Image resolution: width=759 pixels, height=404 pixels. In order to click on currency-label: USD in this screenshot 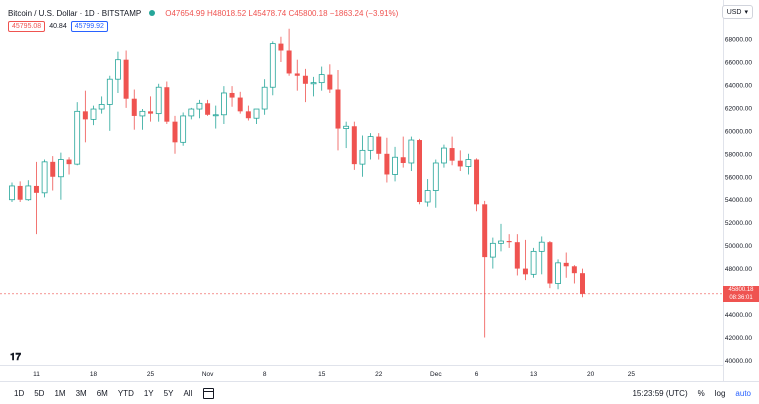, I will do `click(734, 12)`.